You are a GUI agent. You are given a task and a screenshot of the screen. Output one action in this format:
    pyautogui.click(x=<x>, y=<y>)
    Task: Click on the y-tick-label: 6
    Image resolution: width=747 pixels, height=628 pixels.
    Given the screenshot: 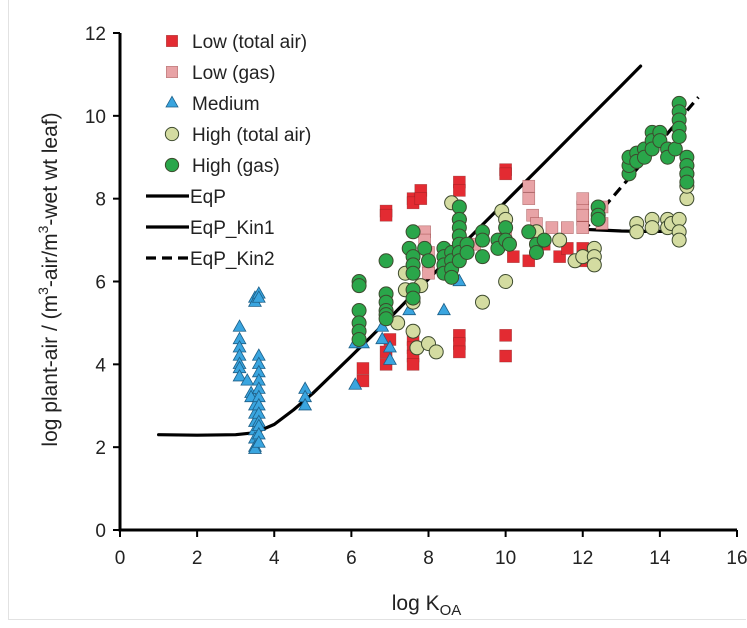 What is the action you would take?
    pyautogui.click(x=100, y=283)
    